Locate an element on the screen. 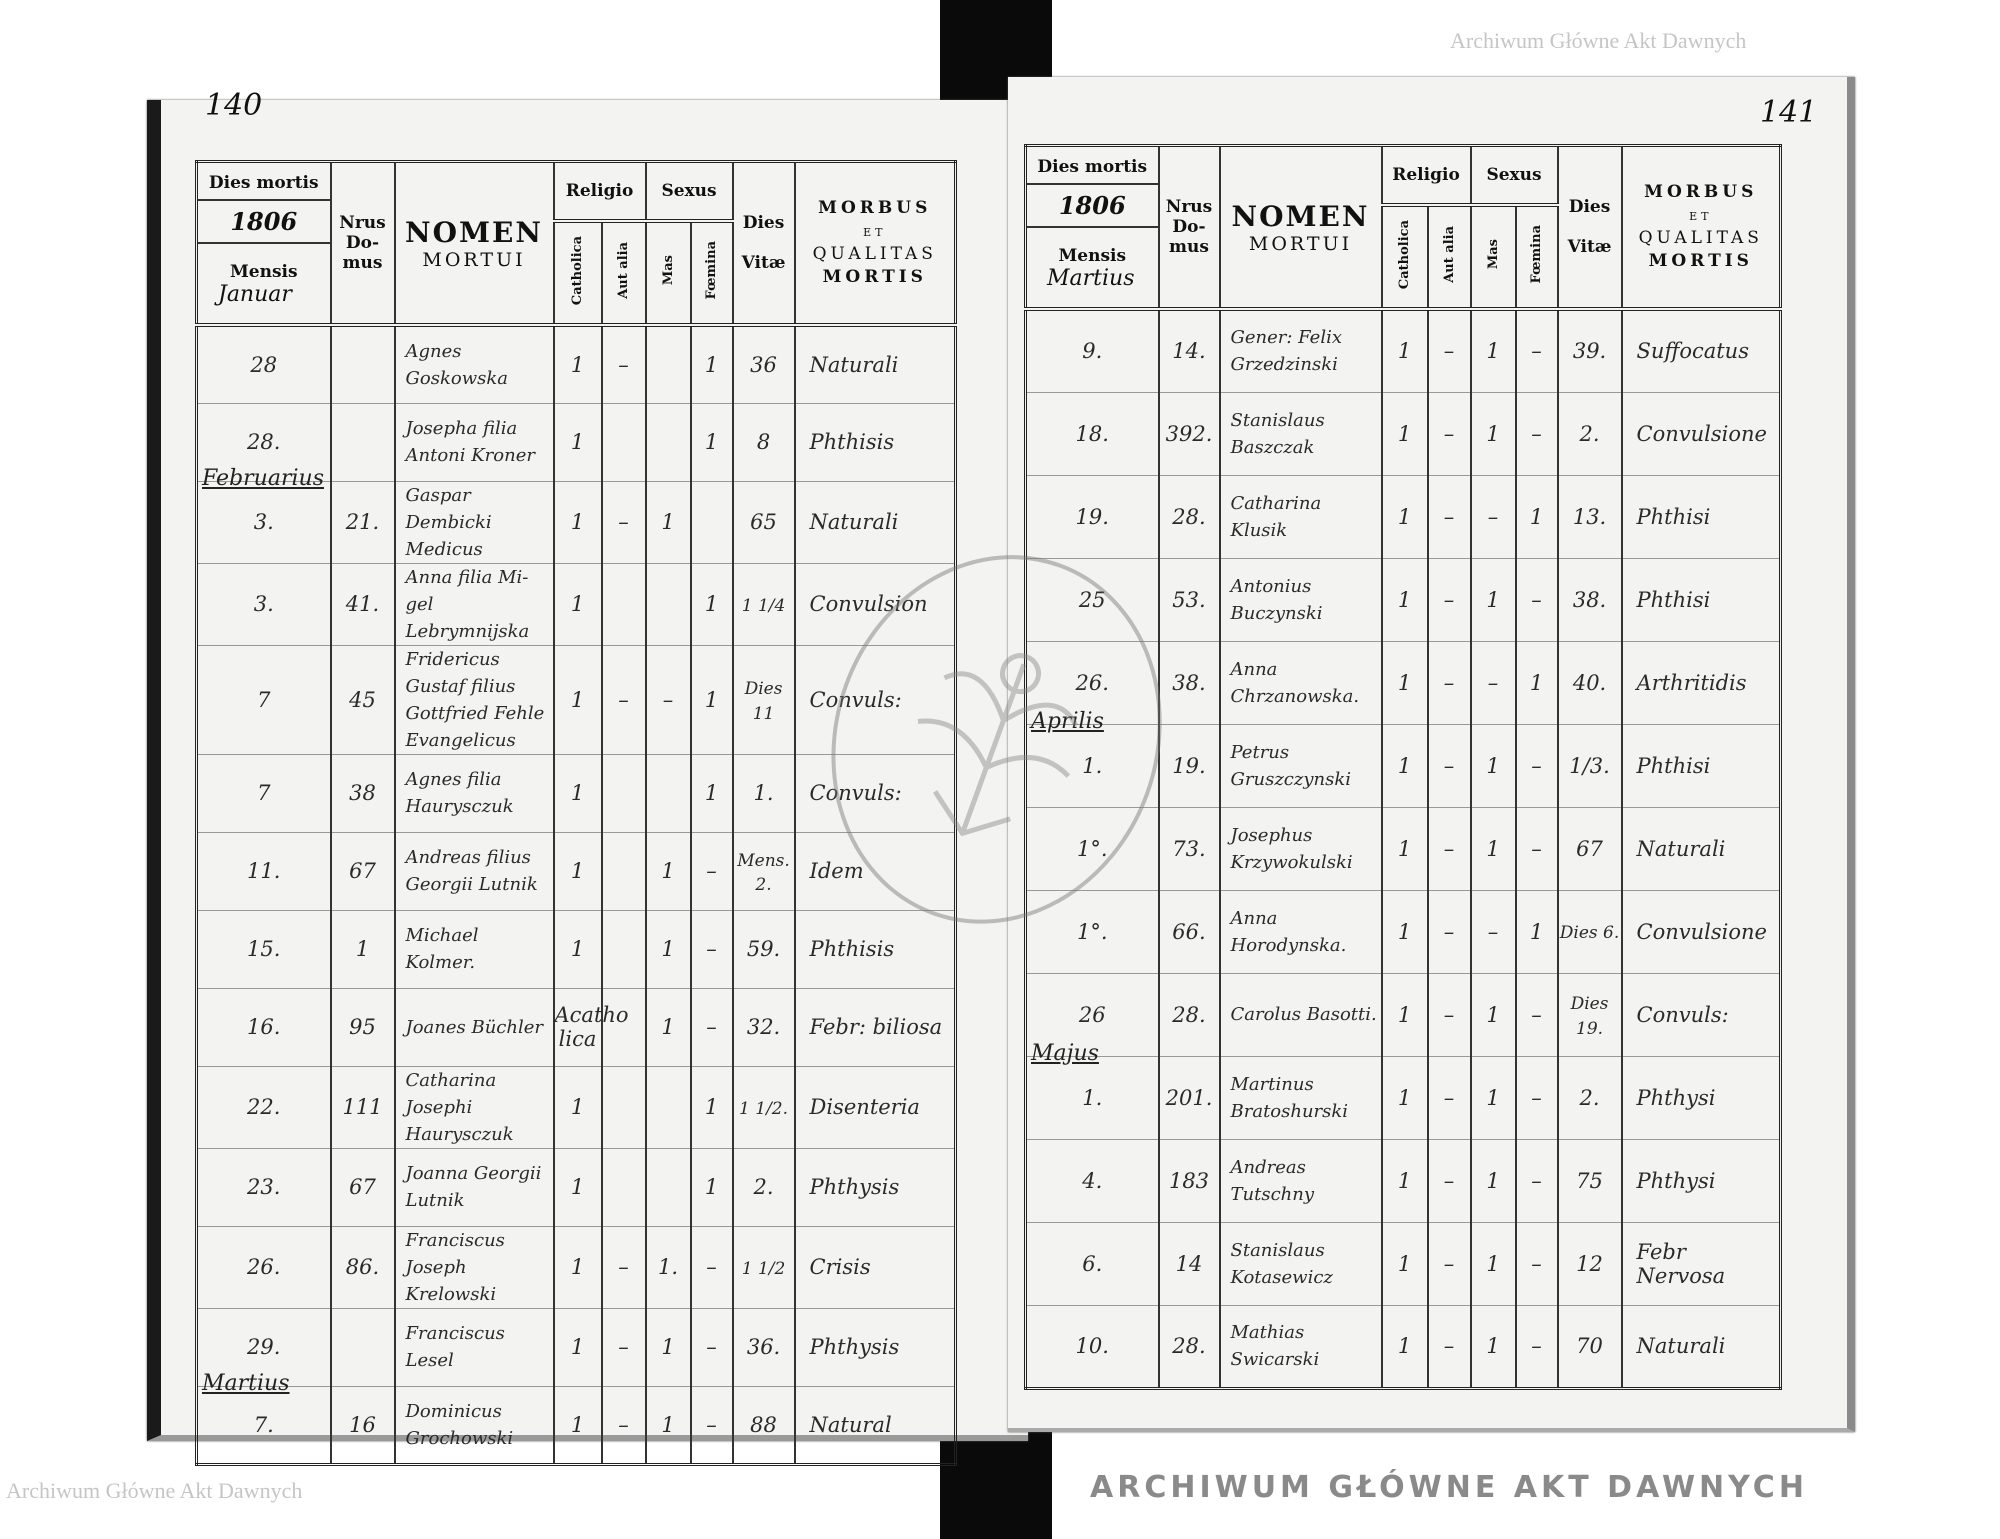 Image resolution: width=2000 pixels, height=1539 pixels. deceased-name: Andreas filius Georgii Lutnik is located at coordinates (471, 871).